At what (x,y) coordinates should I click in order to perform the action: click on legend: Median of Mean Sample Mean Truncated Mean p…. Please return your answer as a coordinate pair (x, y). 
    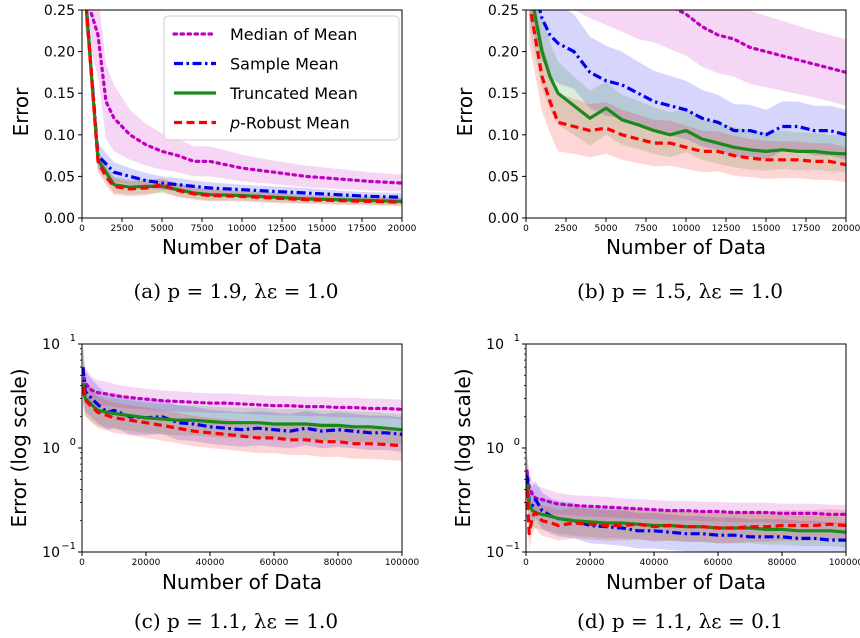
    Looking at the image, I should click on (281, 78).